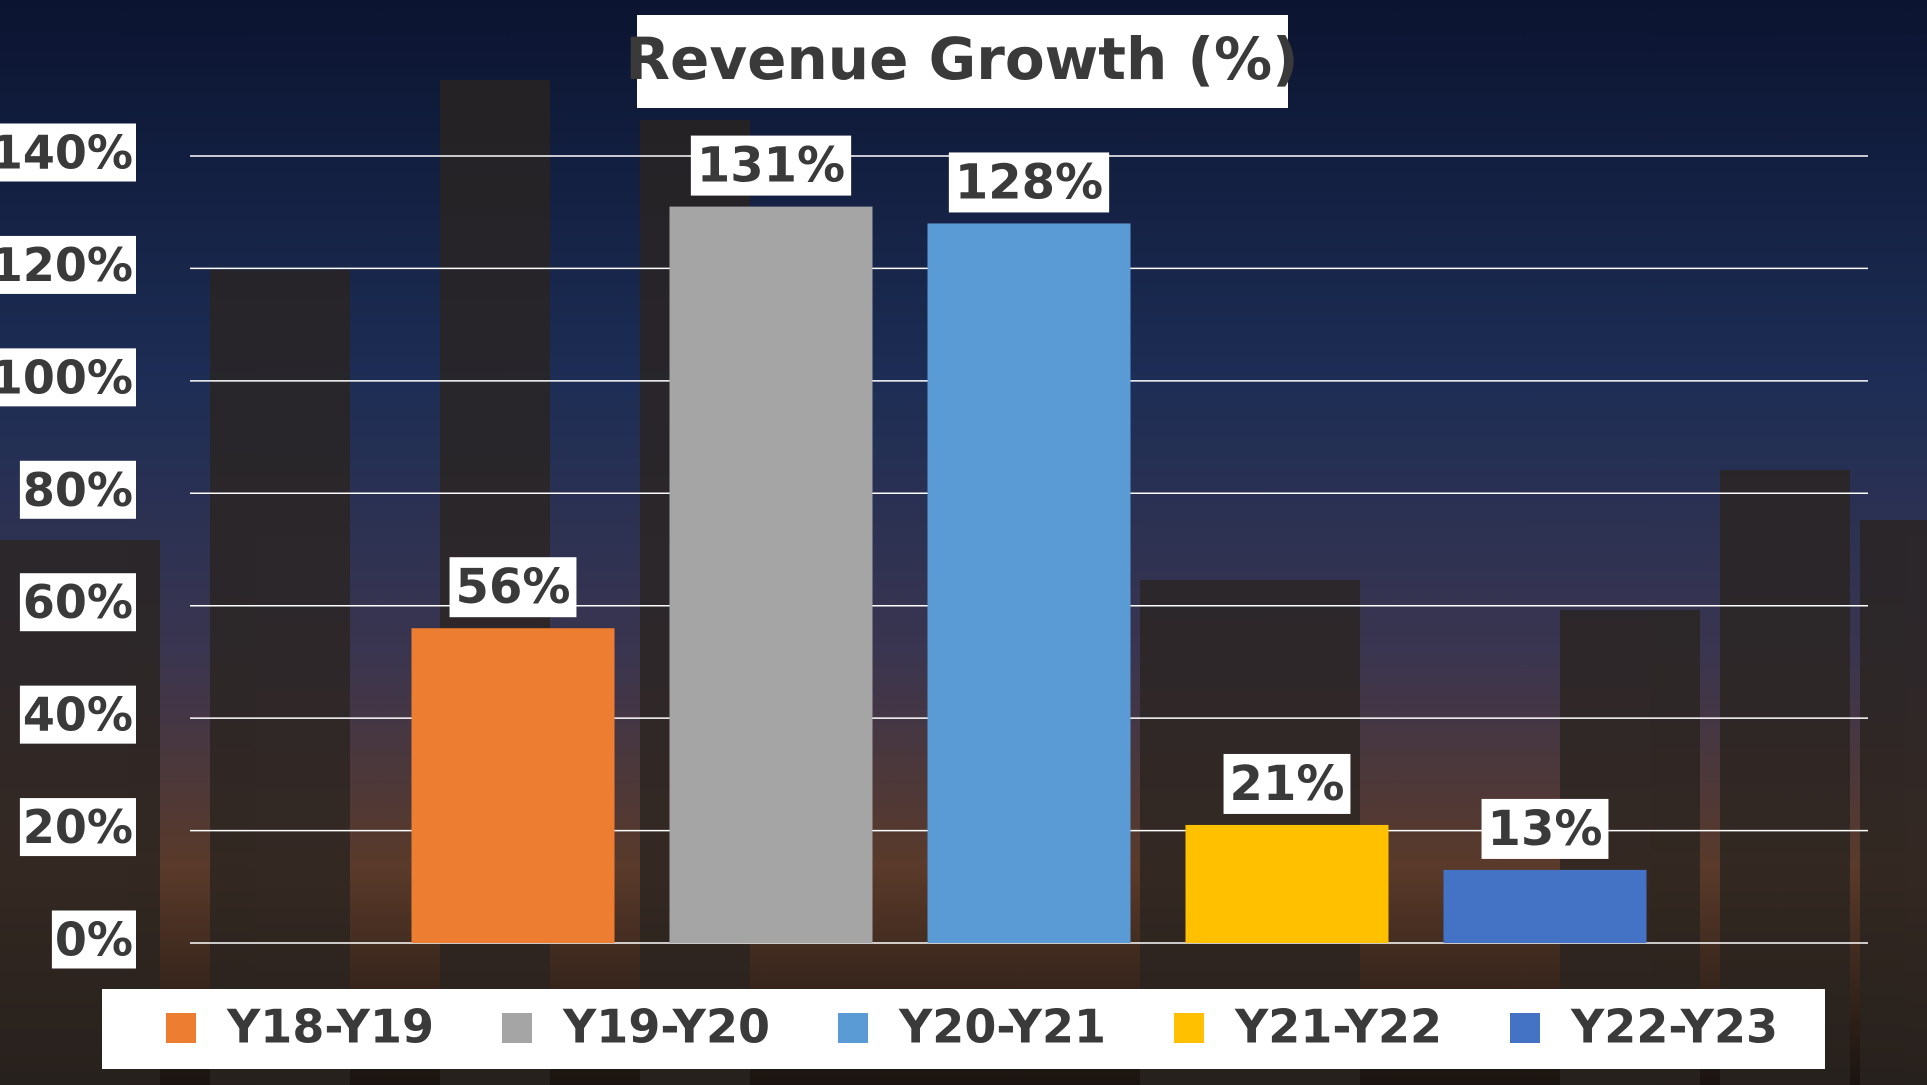  I want to click on data-label: 128%, so click(1029, 182).